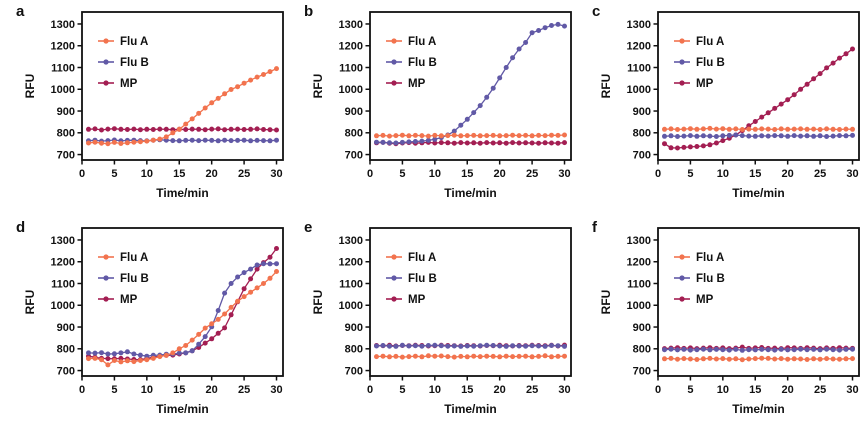 This screenshot has width=865, height=432. I want to click on x-tick-label: 5, so click(690, 174).